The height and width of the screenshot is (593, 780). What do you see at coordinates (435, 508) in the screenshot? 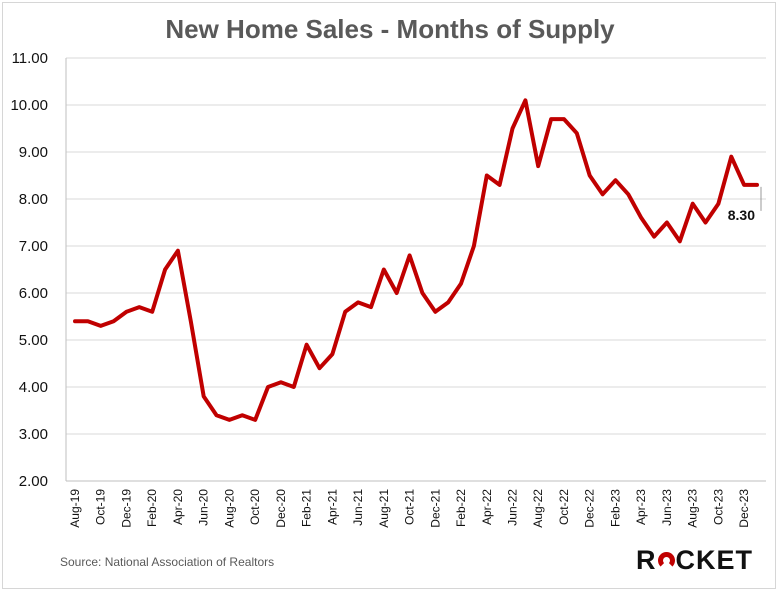
I see `x-tick-label: Dec-21` at bounding box center [435, 508].